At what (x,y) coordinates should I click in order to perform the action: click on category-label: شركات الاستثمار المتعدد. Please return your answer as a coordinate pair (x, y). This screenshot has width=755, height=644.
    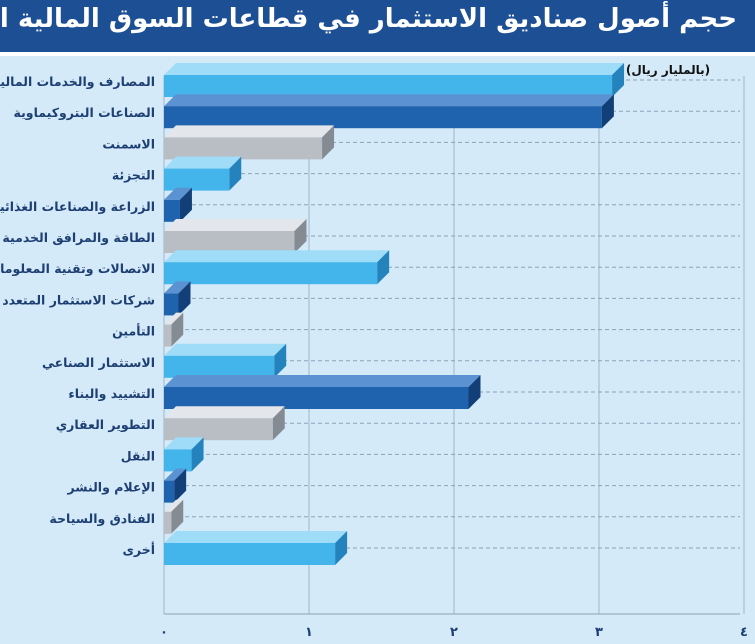
    Looking at the image, I should click on (78, 299).